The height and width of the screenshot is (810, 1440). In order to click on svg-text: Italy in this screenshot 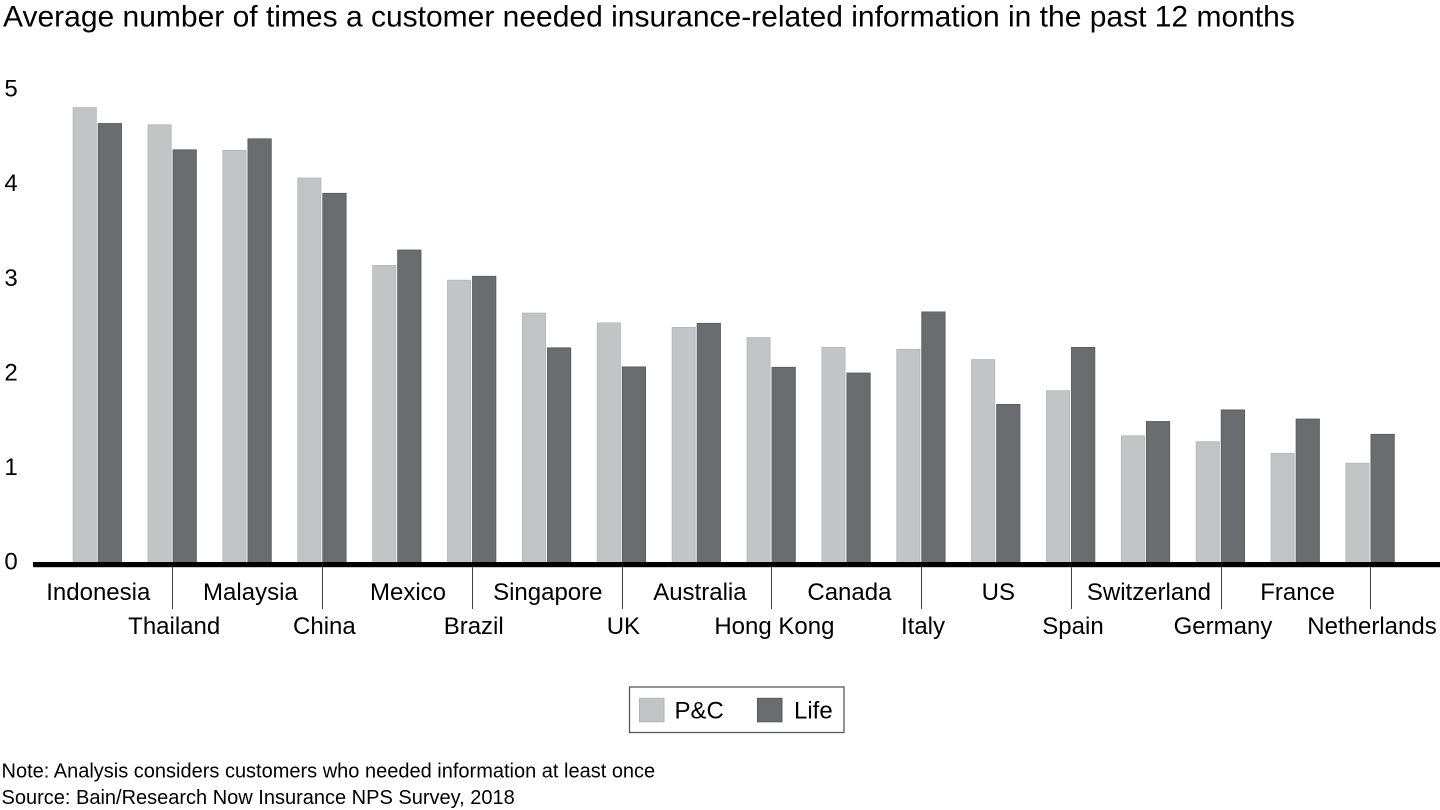, I will do `click(923, 626)`.